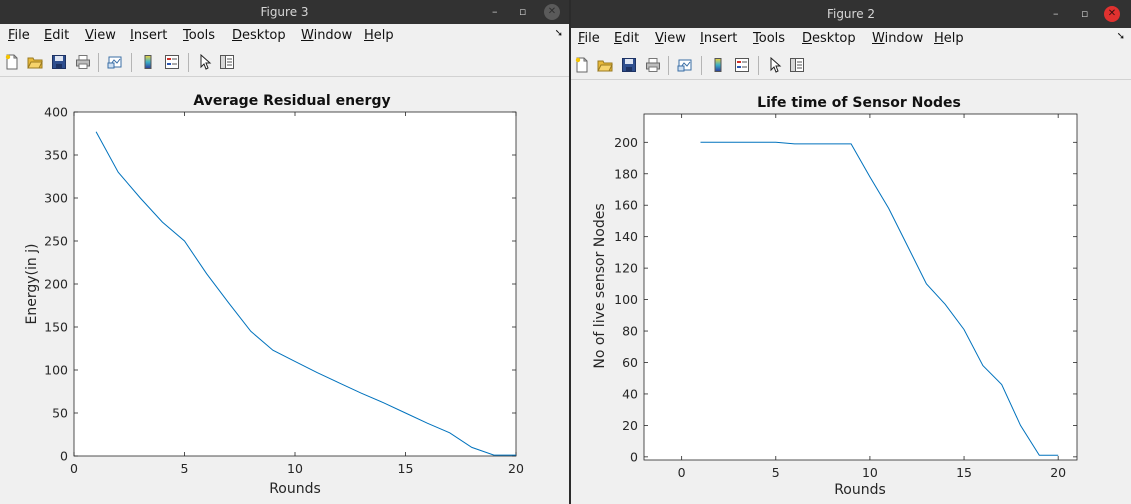  Describe the element at coordinates (630, 331) in the screenshot. I see `y-tick-label: 80` at that location.